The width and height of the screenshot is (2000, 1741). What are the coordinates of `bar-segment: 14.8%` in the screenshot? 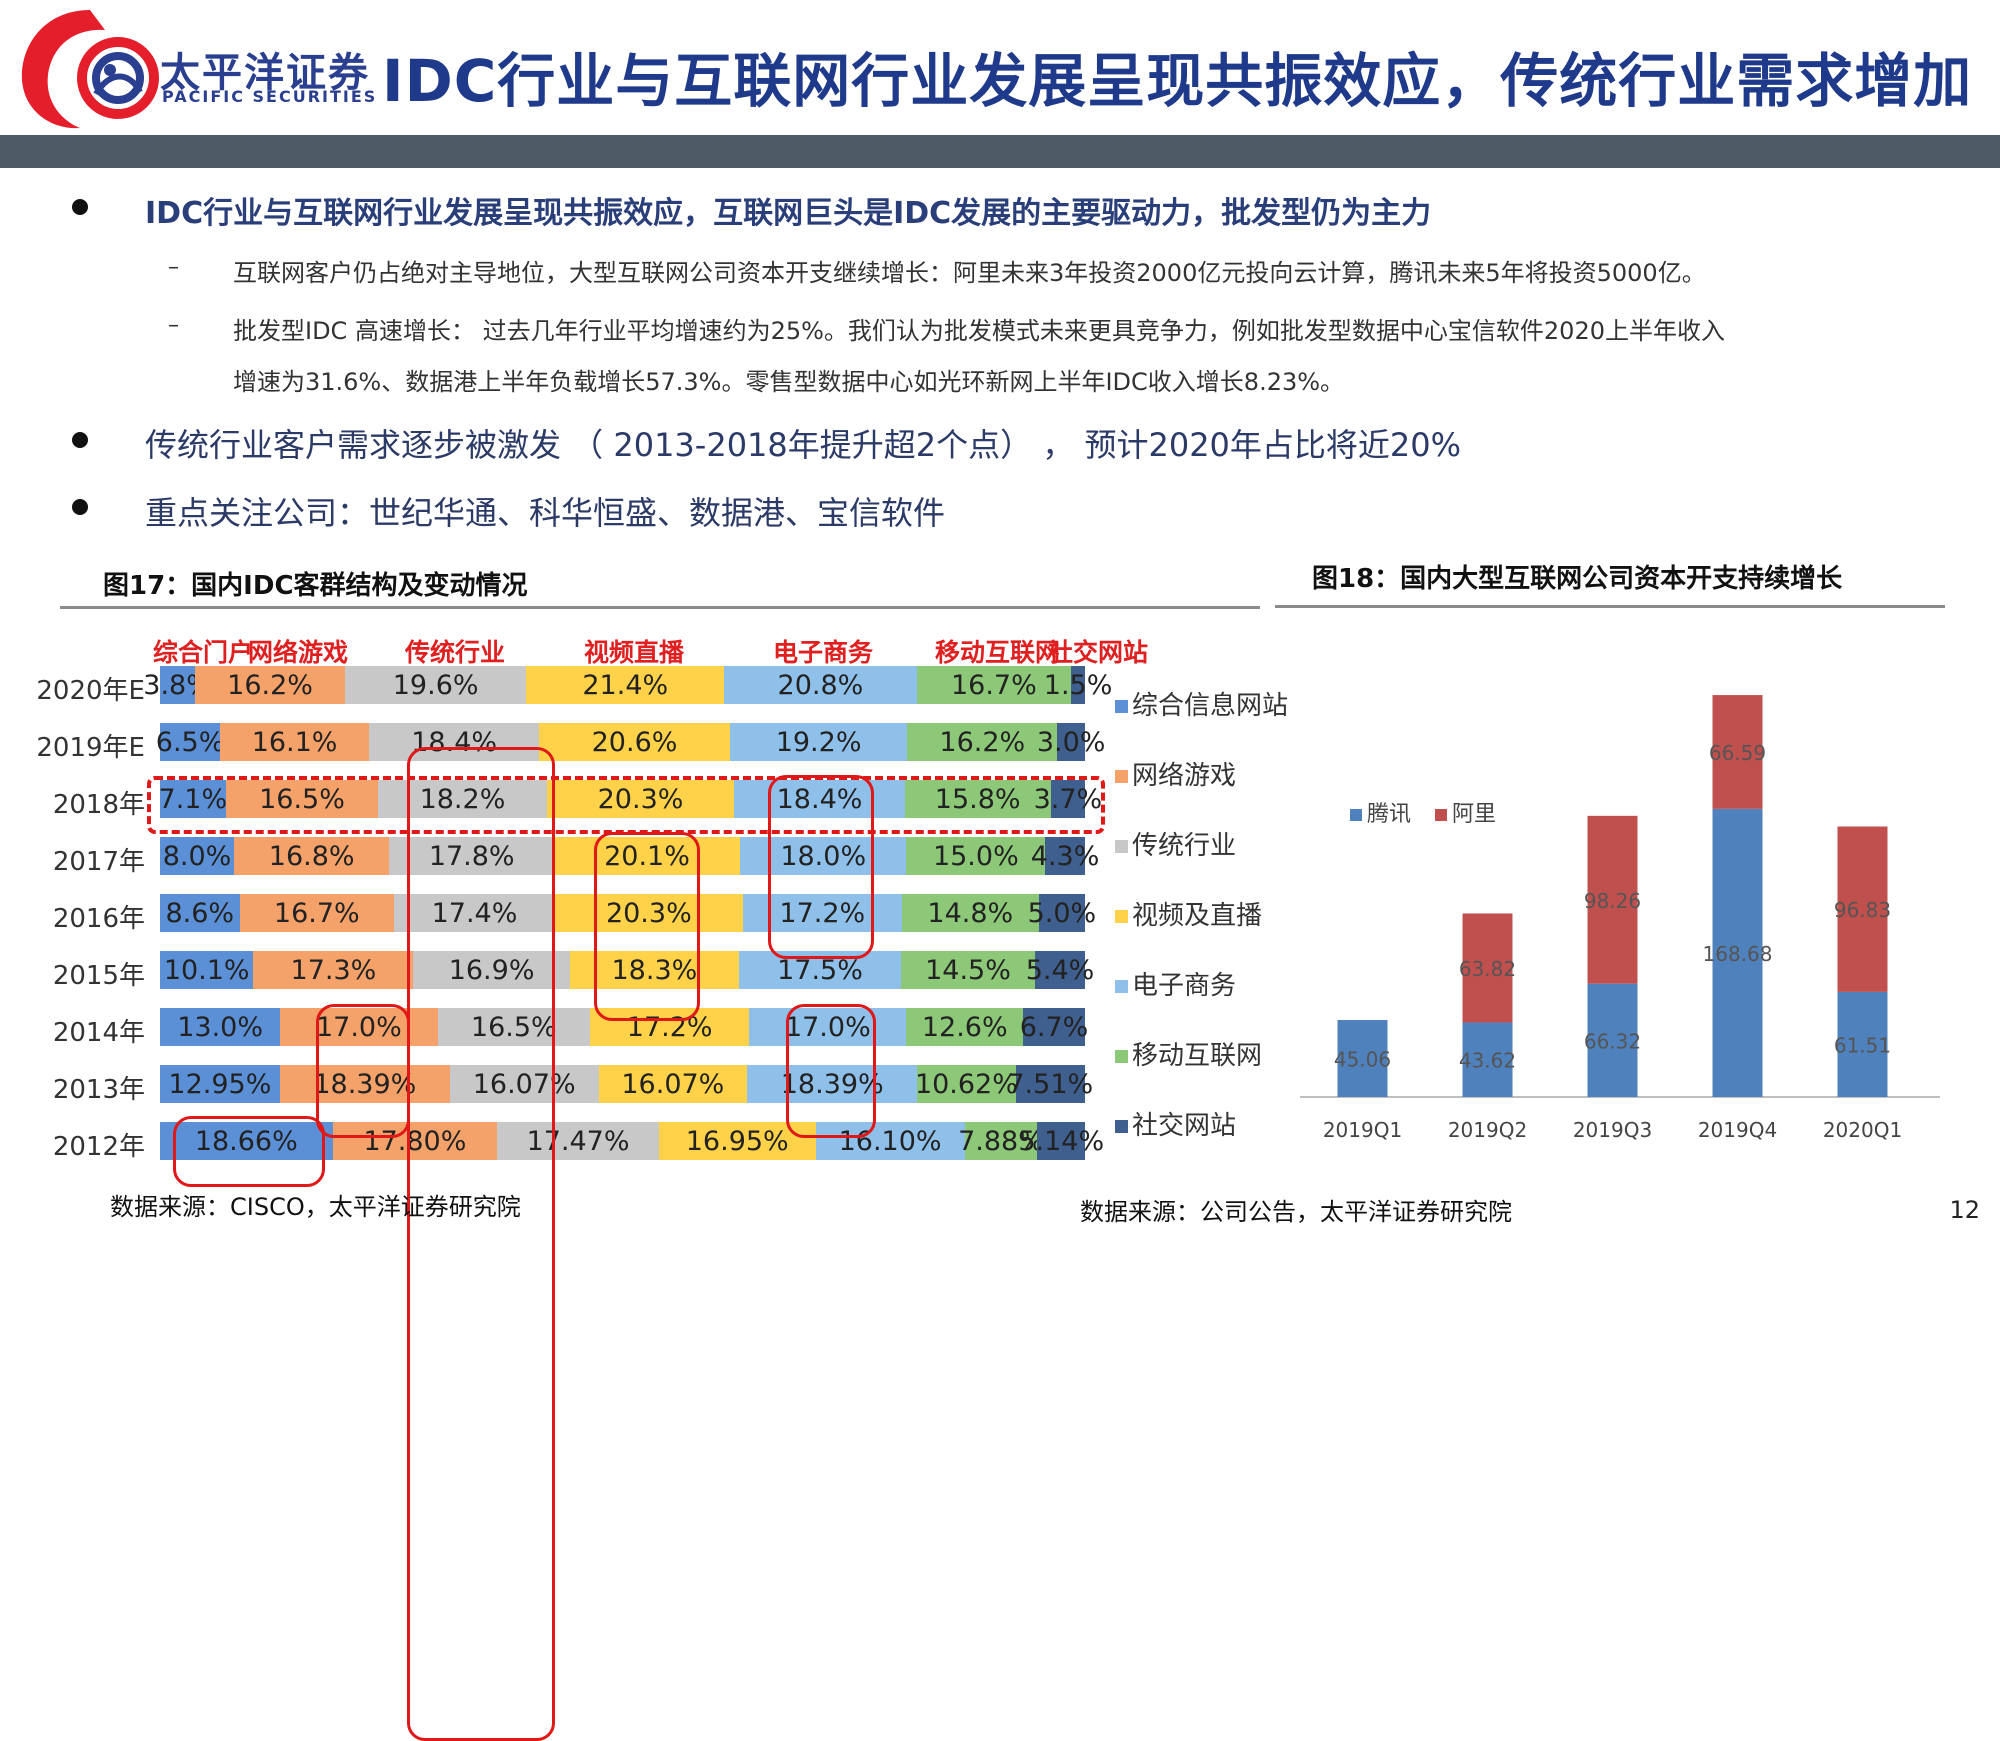 It's located at (970, 913).